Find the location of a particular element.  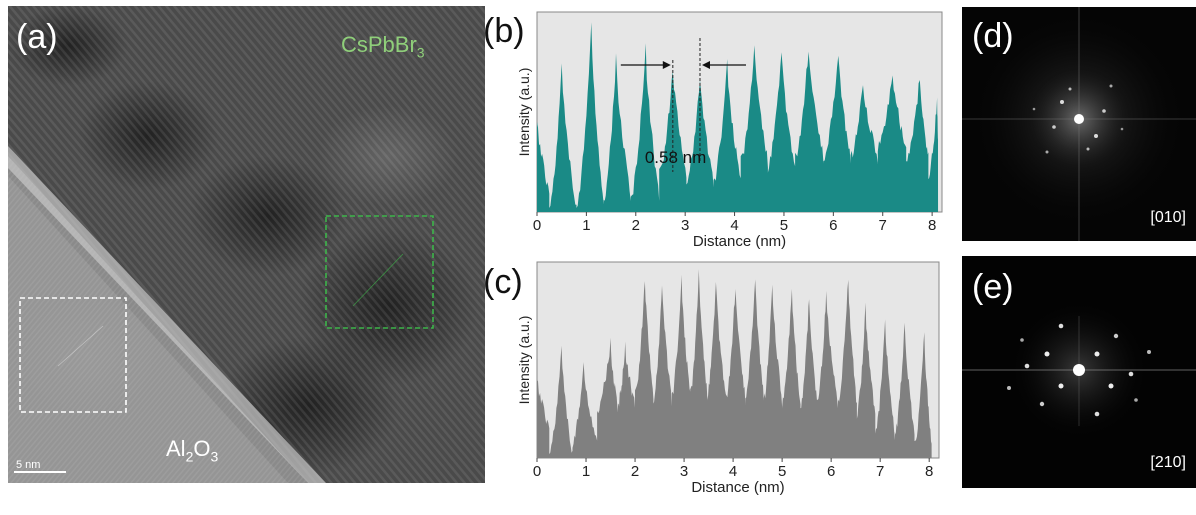

arrowhead-right is located at coordinates (705, 65).